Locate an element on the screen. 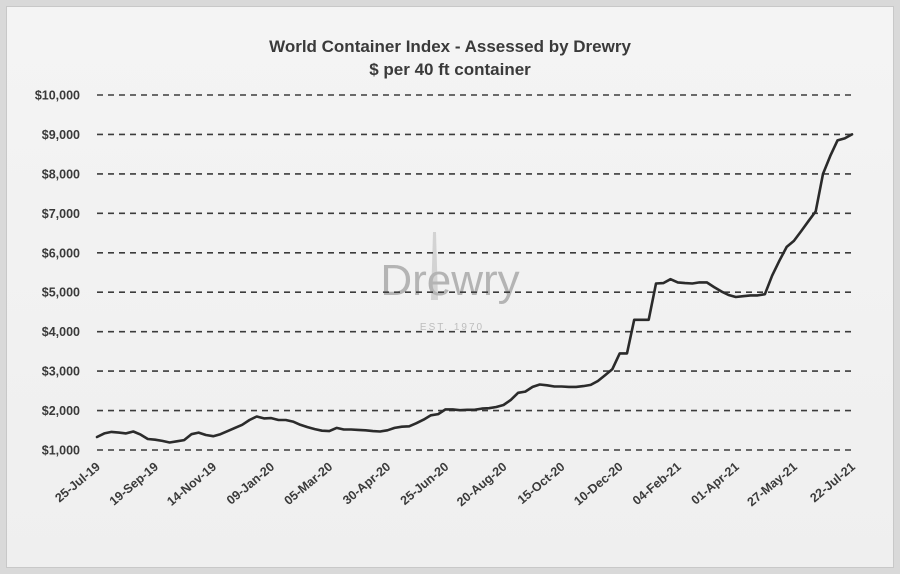 The height and width of the screenshot is (574, 900). x-tick-label: 22-Jul-21 is located at coordinates (832, 483).